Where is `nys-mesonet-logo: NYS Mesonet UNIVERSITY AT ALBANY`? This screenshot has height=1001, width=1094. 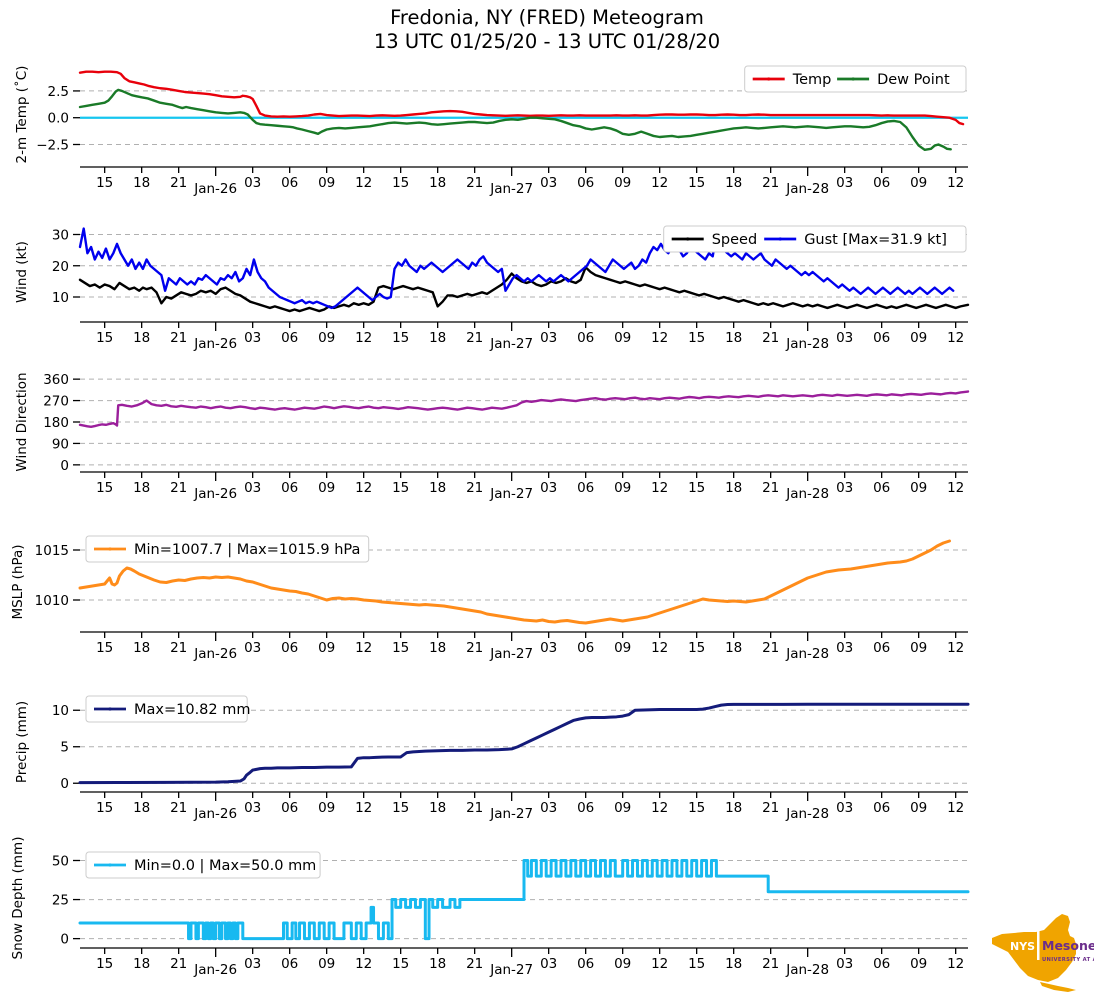 nys-mesonet-logo: NYS Mesonet UNIVERSITY AT ALBANY is located at coordinates (1043, 953).